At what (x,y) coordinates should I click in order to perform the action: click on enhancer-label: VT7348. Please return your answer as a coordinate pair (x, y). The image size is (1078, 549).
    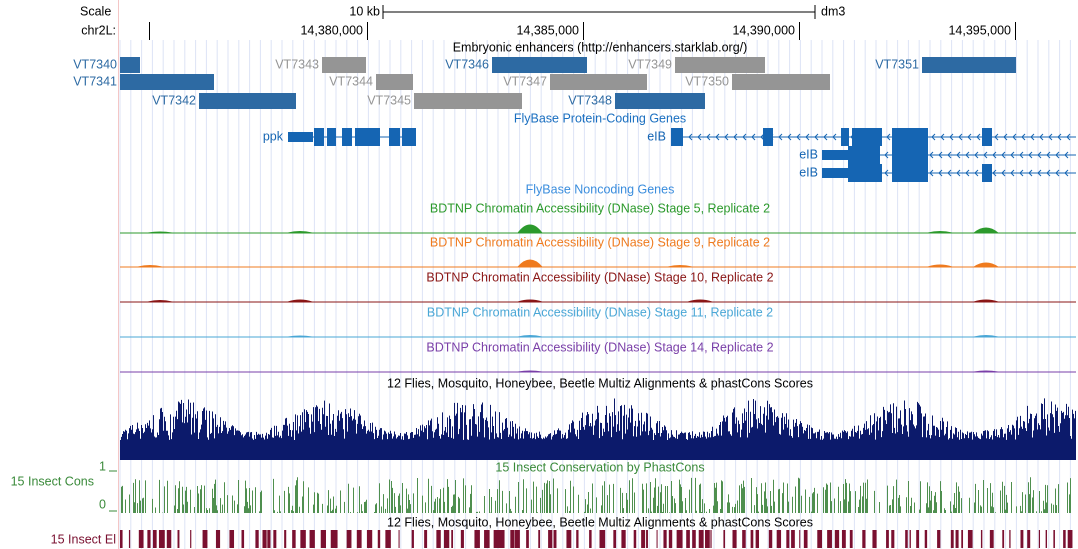
    Looking at the image, I should click on (590, 100).